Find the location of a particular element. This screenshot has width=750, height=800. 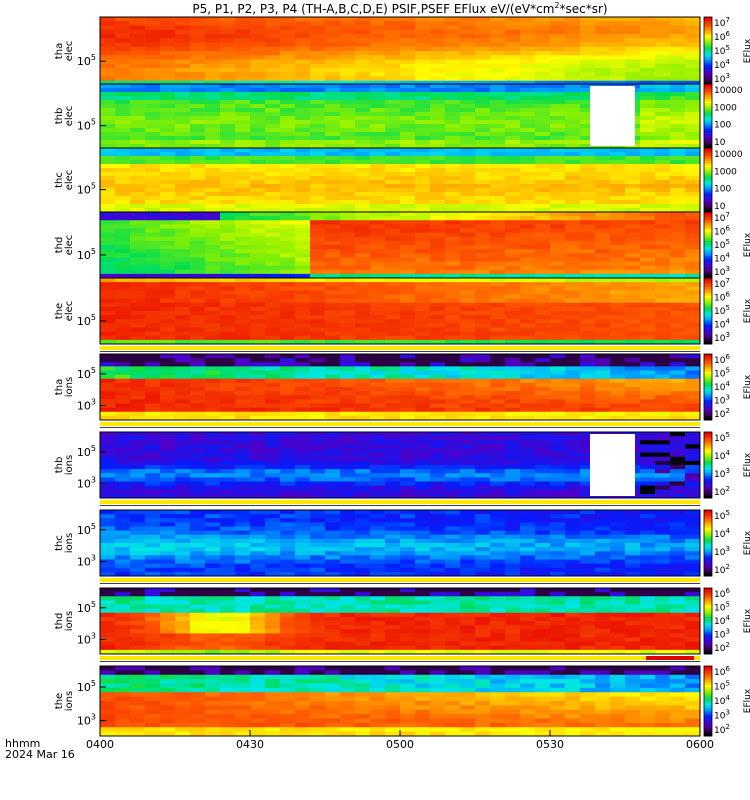

time-axis: 0400 0430 0500 0530 0600 is located at coordinates (400, 740).